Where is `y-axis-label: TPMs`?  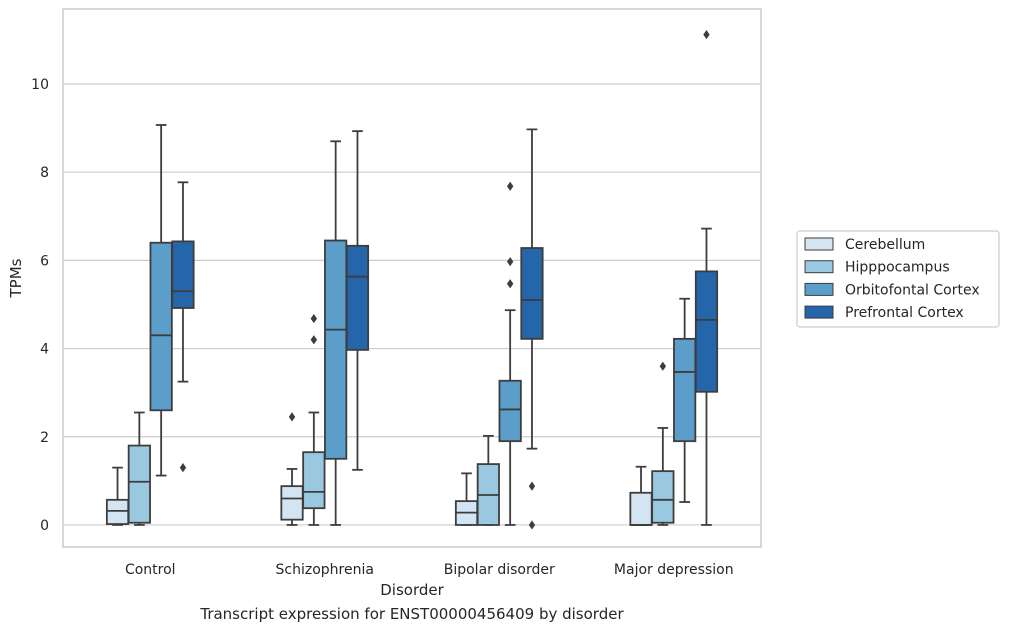 y-axis-label: TPMs is located at coordinates (16, 278).